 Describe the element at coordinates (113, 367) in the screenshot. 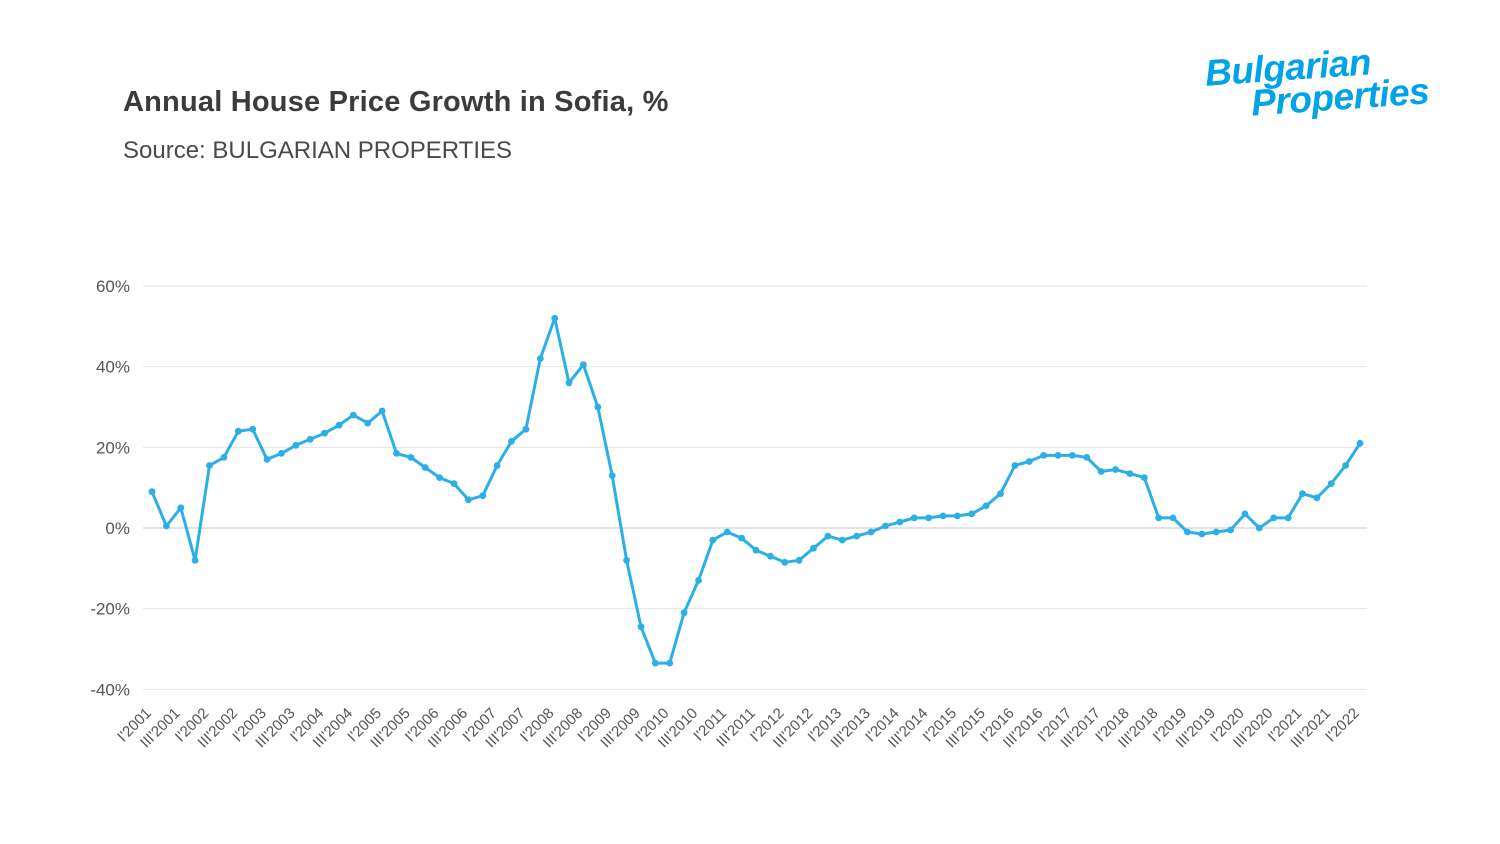

I see `y-axis-tick-label: 40%` at that location.